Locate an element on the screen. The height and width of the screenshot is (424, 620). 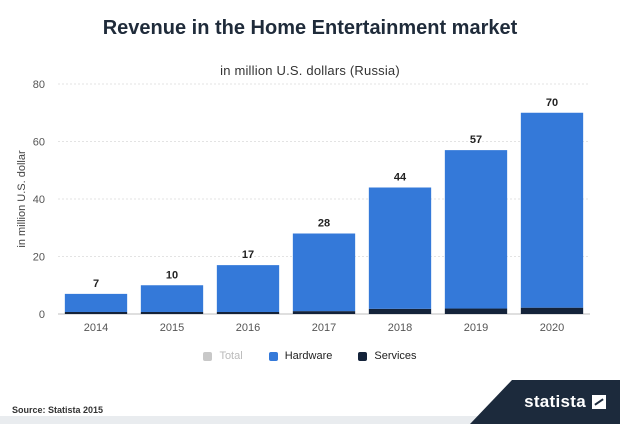
y-axis-title: in million U.S. dollar is located at coordinates (22, 199).